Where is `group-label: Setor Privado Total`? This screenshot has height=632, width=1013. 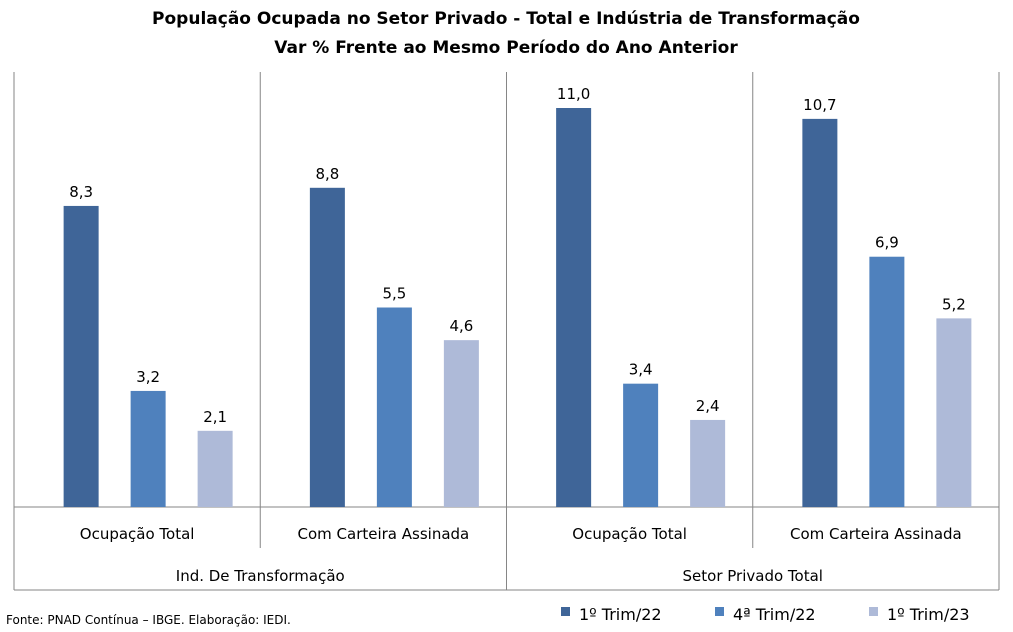
group-label: Setor Privado Total is located at coordinates (753, 576).